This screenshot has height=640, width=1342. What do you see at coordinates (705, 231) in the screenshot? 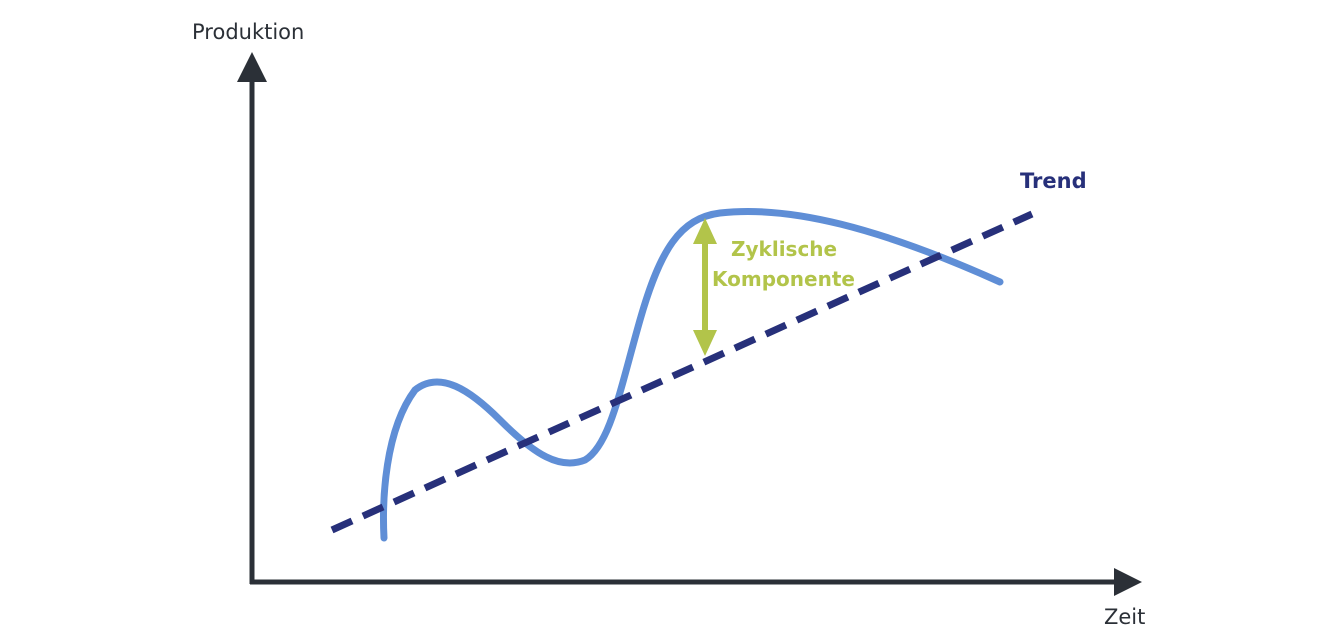
I see `cyclical-component-arrowhead-up` at bounding box center [705, 231].